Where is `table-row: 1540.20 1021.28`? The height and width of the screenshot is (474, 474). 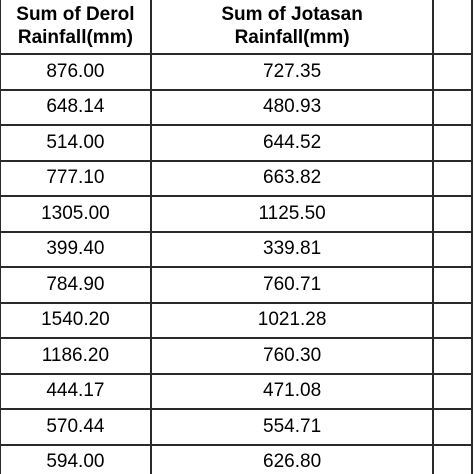
table-row: 1540.20 1021.28 is located at coordinates (236, 320).